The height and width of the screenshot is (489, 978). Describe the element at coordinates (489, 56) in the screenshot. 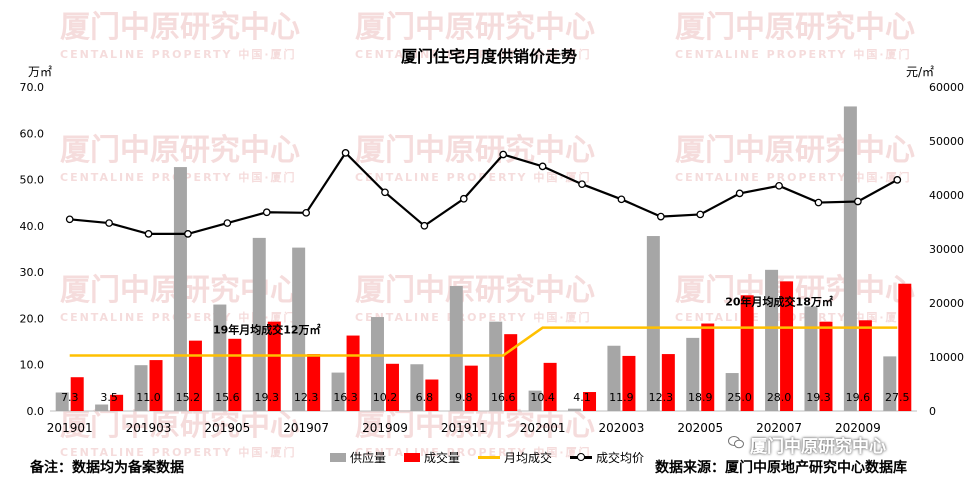

I see `chart-title: 厦门住宅月度供销价走势` at that location.